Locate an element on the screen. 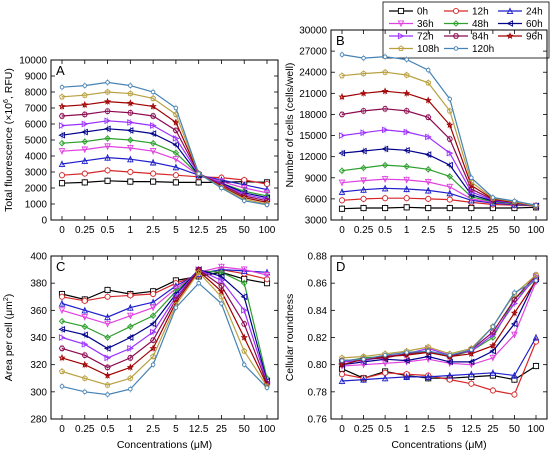 The height and width of the screenshot is (452, 556). y-tick-label-c-3: 340 is located at coordinates (38, 338).